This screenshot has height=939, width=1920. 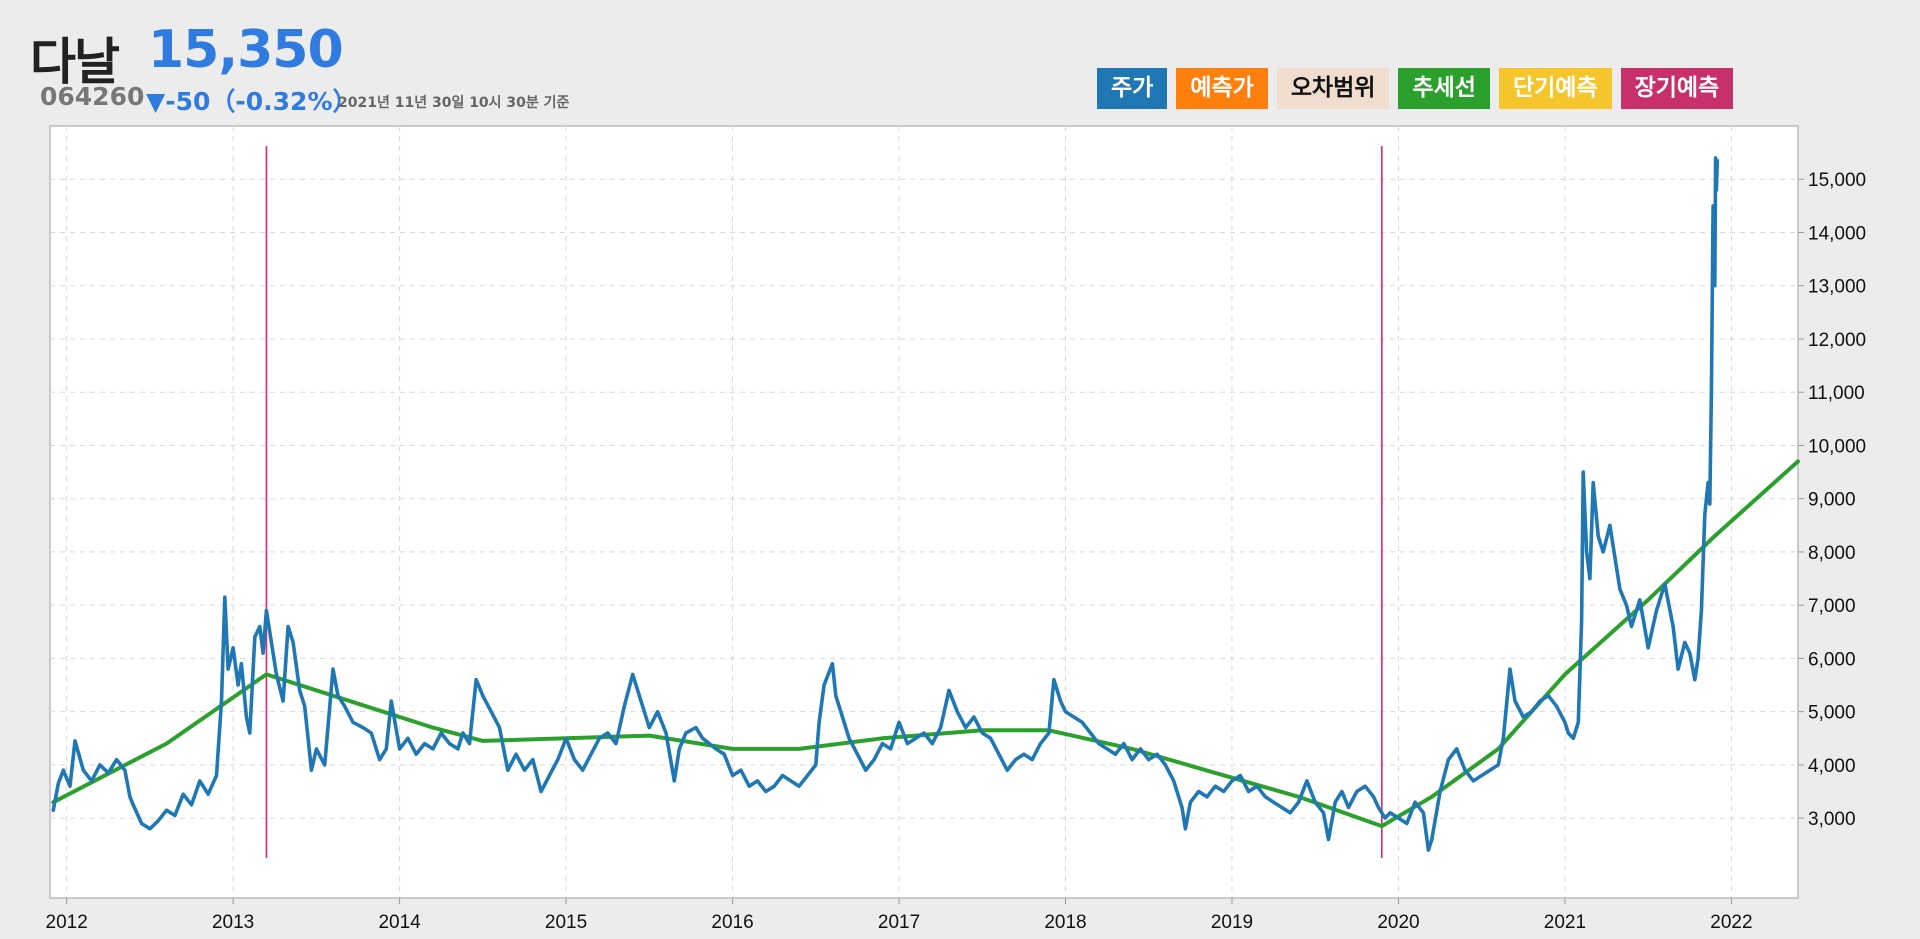 What do you see at coordinates (1832, 713) in the screenshot?
I see `y-tick-label: 5,000` at bounding box center [1832, 713].